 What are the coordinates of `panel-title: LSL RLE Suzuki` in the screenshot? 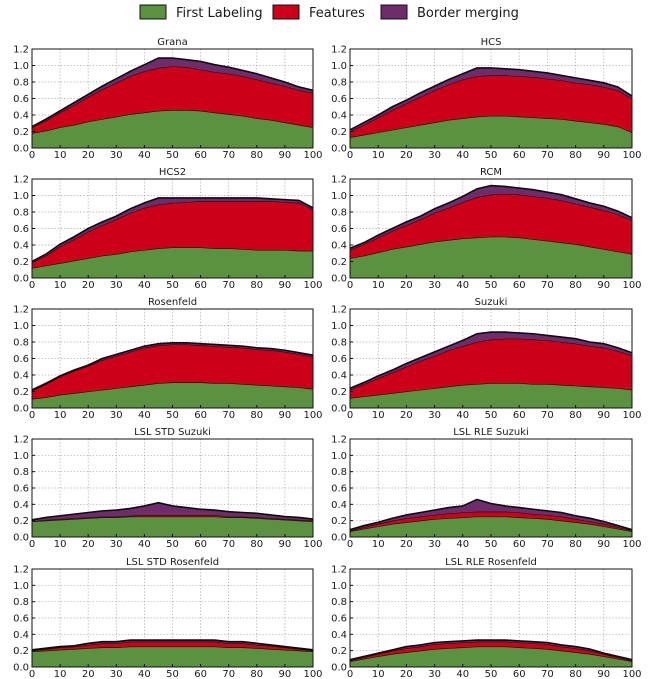 It's located at (491, 432).